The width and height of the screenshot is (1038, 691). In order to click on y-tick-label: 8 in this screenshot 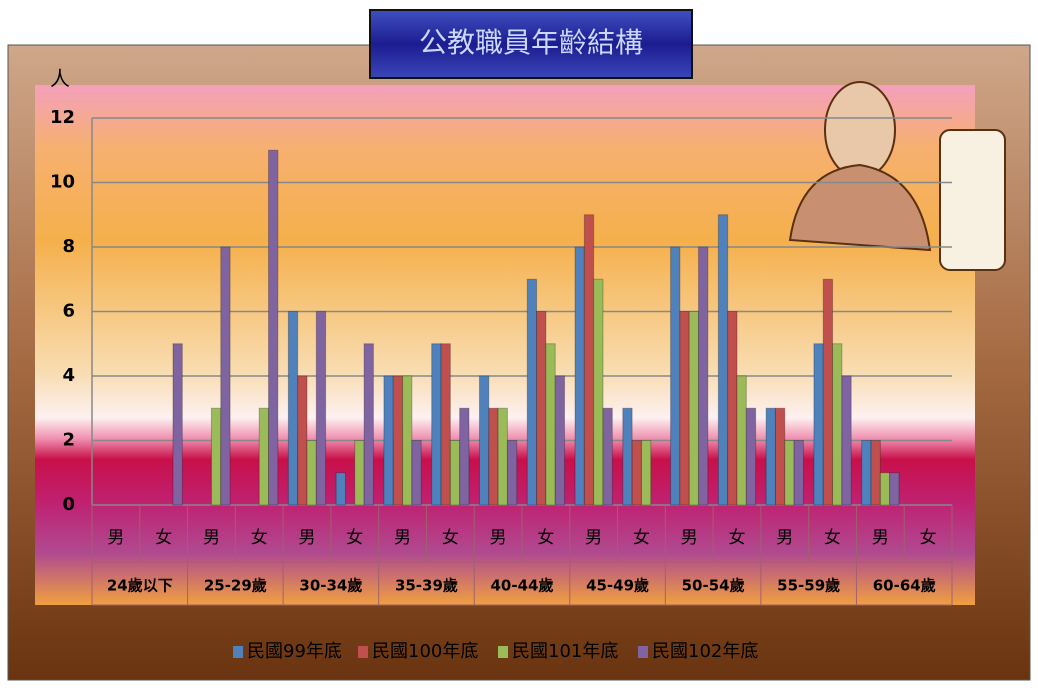, I will do `click(68, 246)`.